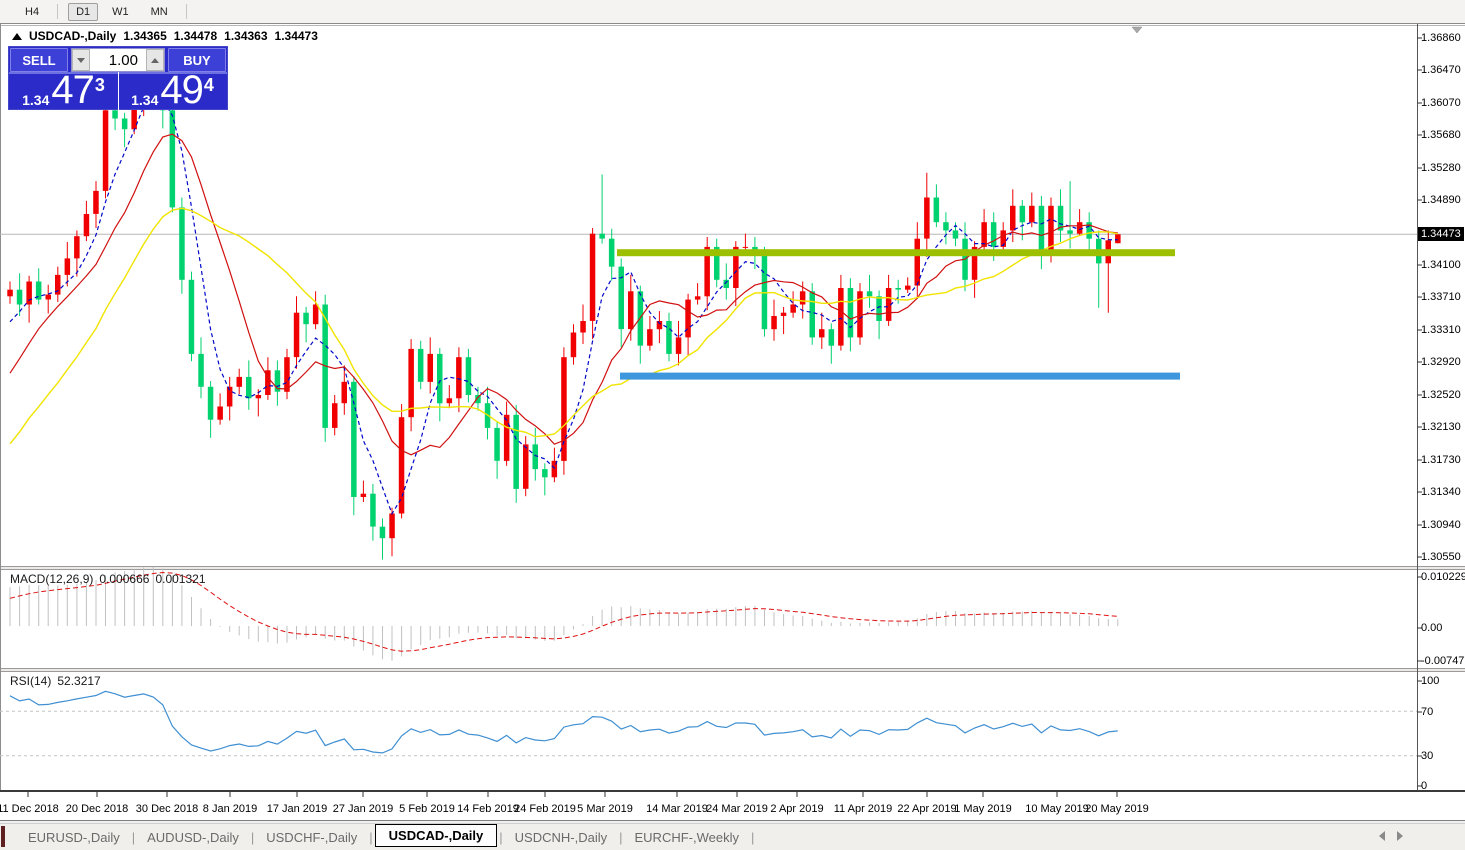 The width and height of the screenshot is (1465, 850). I want to click on buy-price-pip: 4, so click(208, 85).